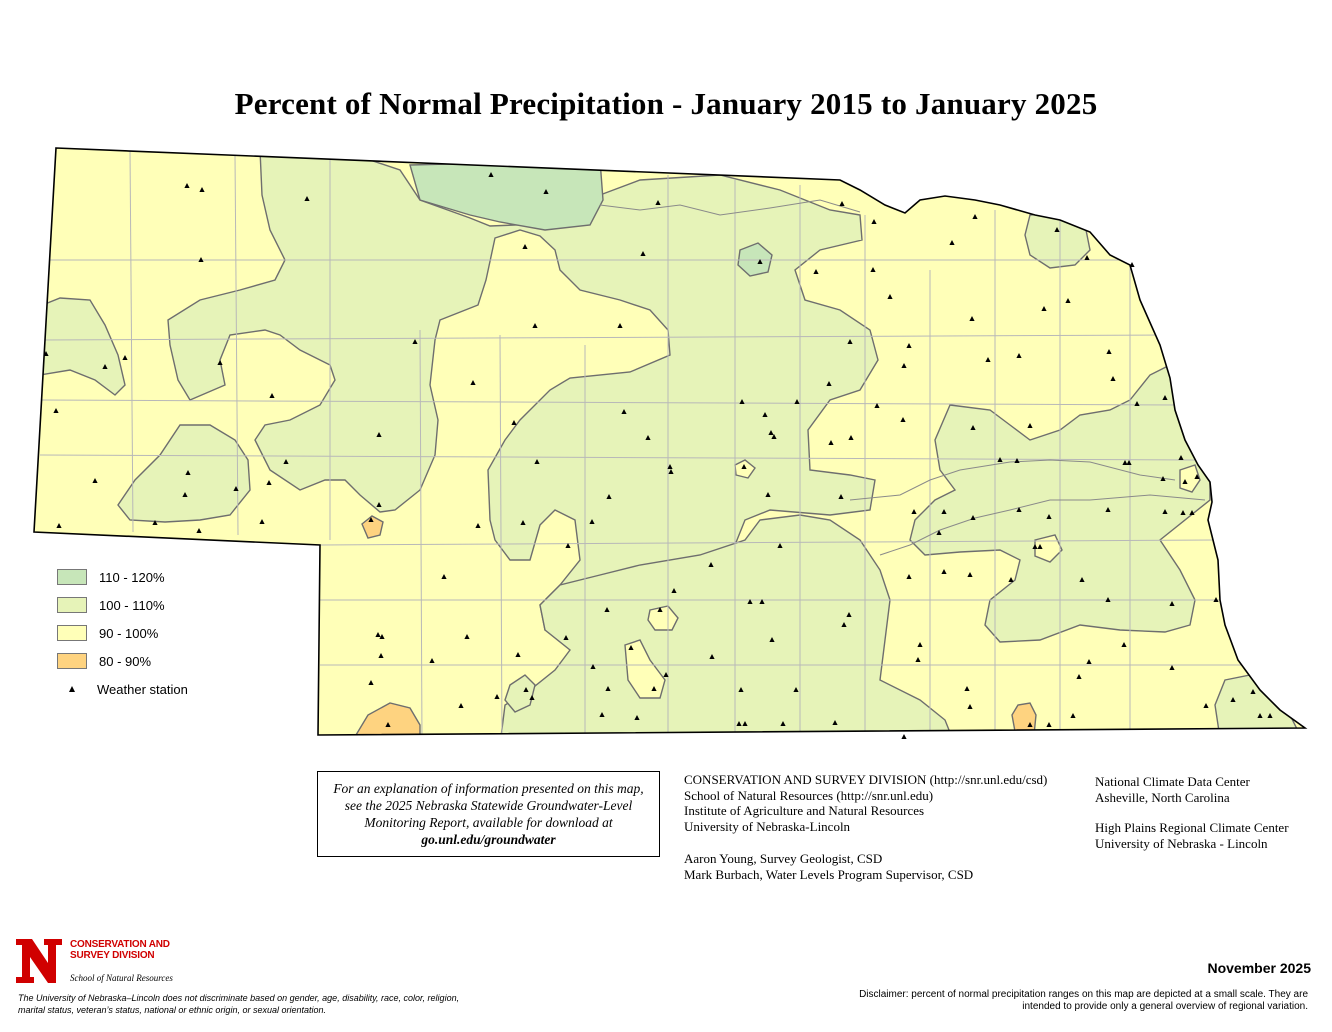 This screenshot has width=1332, height=1032. Describe the element at coordinates (132, 577) in the screenshot. I see `legend-label: 110 - 120%` at that location.